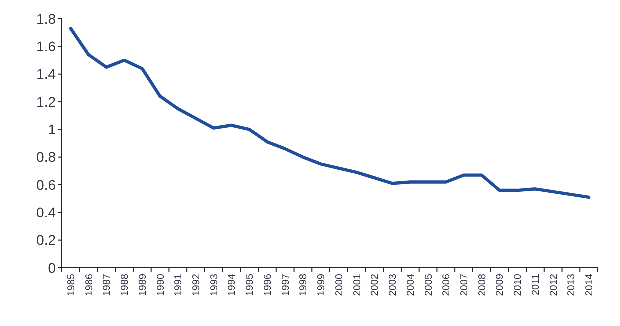  I want to click on x-tick-label: 1993, so click(214, 285).